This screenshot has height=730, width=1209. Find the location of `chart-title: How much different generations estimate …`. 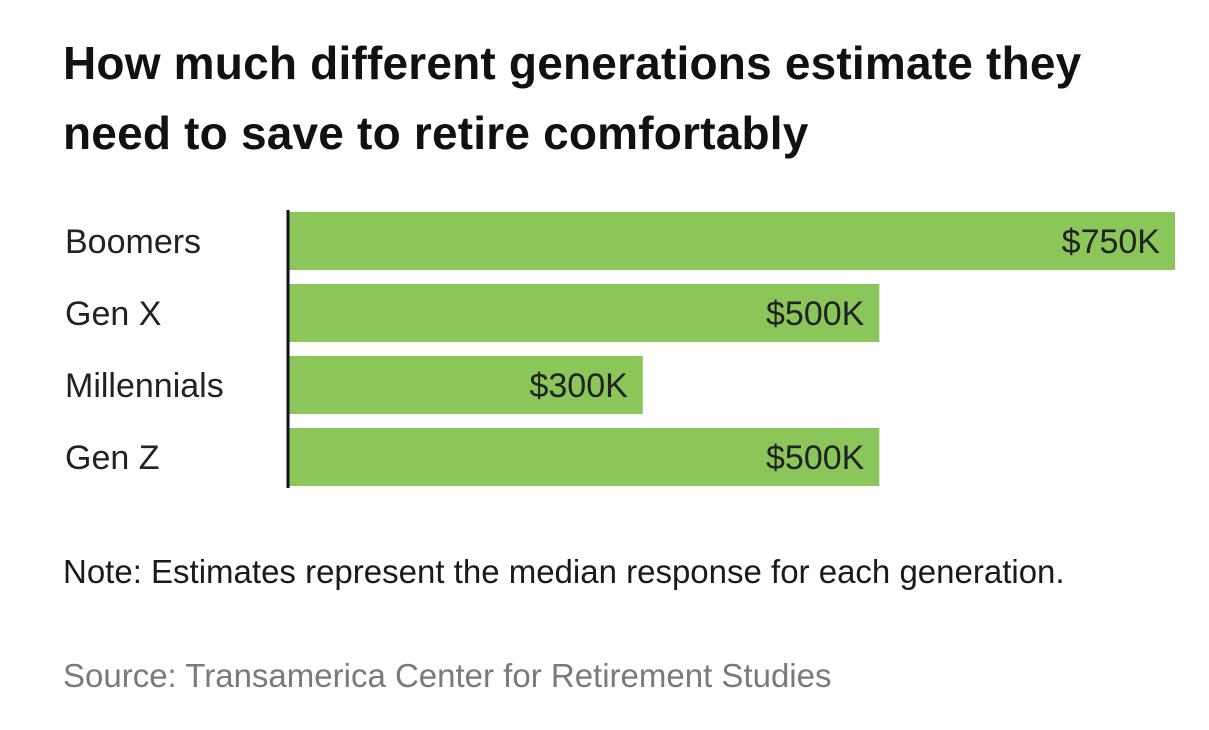

chart-title: How much different generations estimate … is located at coordinates (572, 98).